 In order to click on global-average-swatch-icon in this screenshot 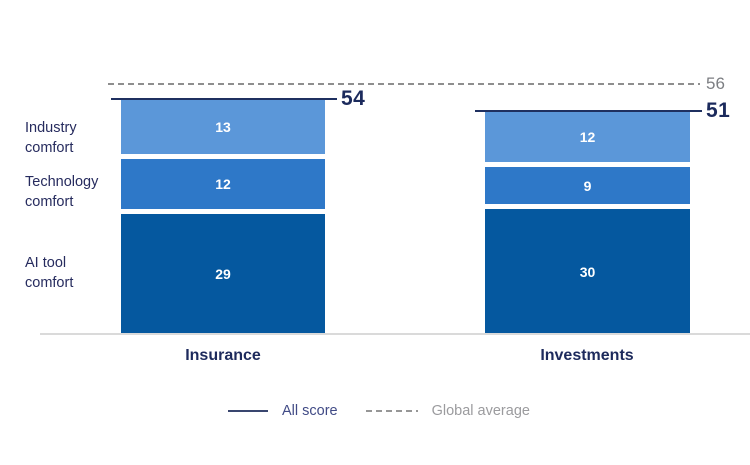, I will do `click(391, 411)`.